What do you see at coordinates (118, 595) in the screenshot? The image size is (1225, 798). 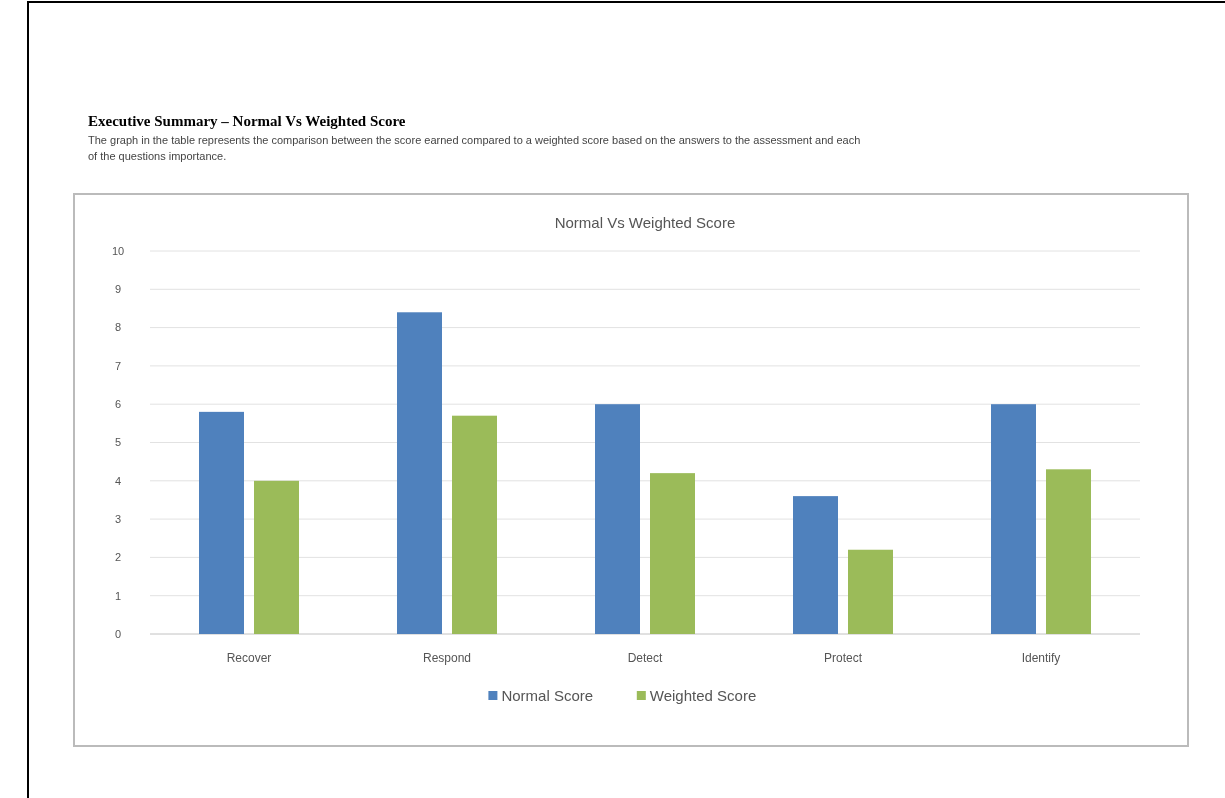 I see `y-tick-label: 1` at bounding box center [118, 595].